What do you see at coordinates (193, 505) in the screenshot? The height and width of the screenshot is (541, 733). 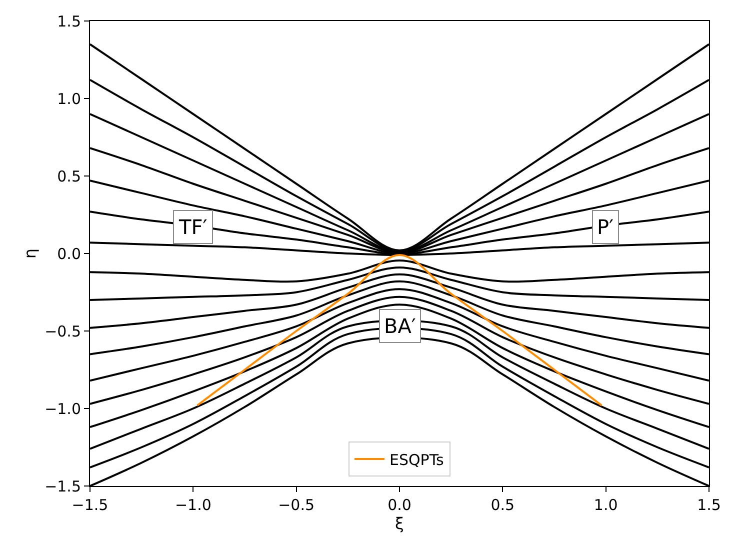 I see `x-tick-label: −1.0` at bounding box center [193, 505].